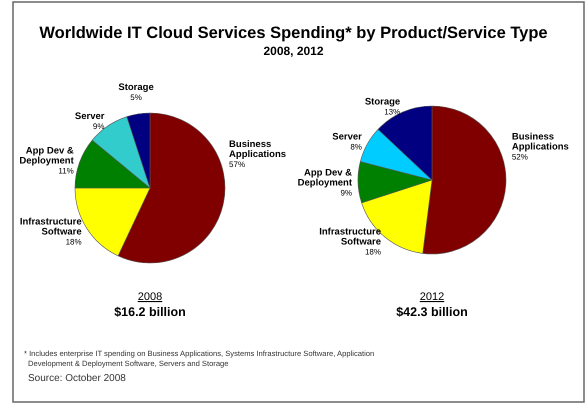 The image size is (587, 404). What do you see at coordinates (356, 147) in the screenshot?
I see `data-label: 8%` at bounding box center [356, 147].